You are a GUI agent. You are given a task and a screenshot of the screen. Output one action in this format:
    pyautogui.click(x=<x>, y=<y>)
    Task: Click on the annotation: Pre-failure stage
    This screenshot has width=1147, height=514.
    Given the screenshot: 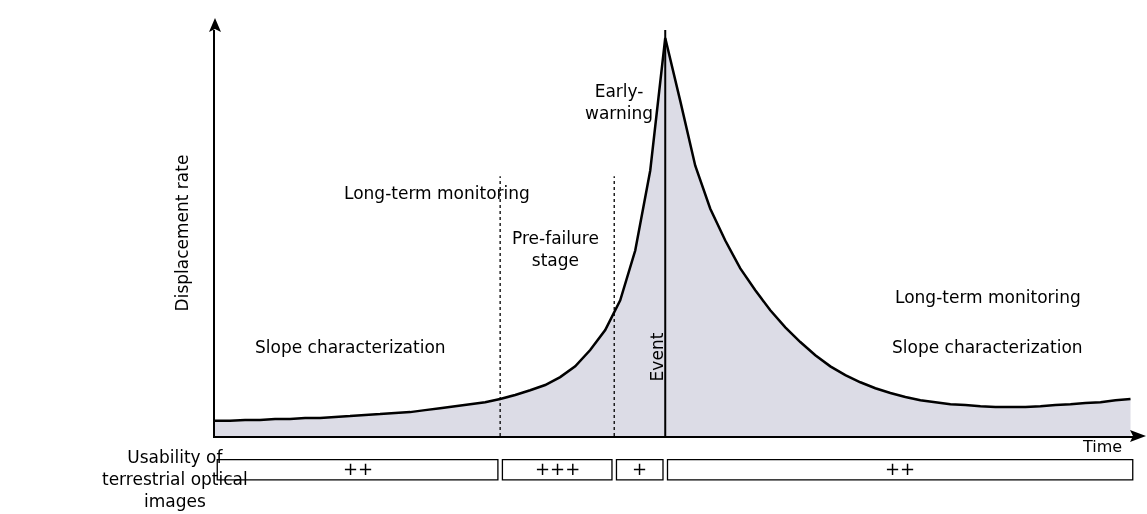 What is the action you would take?
    pyautogui.click(x=555, y=249)
    